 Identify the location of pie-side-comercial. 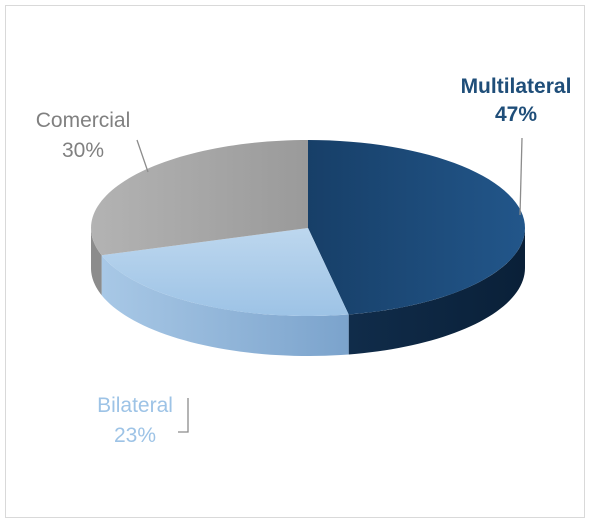
(96, 262).